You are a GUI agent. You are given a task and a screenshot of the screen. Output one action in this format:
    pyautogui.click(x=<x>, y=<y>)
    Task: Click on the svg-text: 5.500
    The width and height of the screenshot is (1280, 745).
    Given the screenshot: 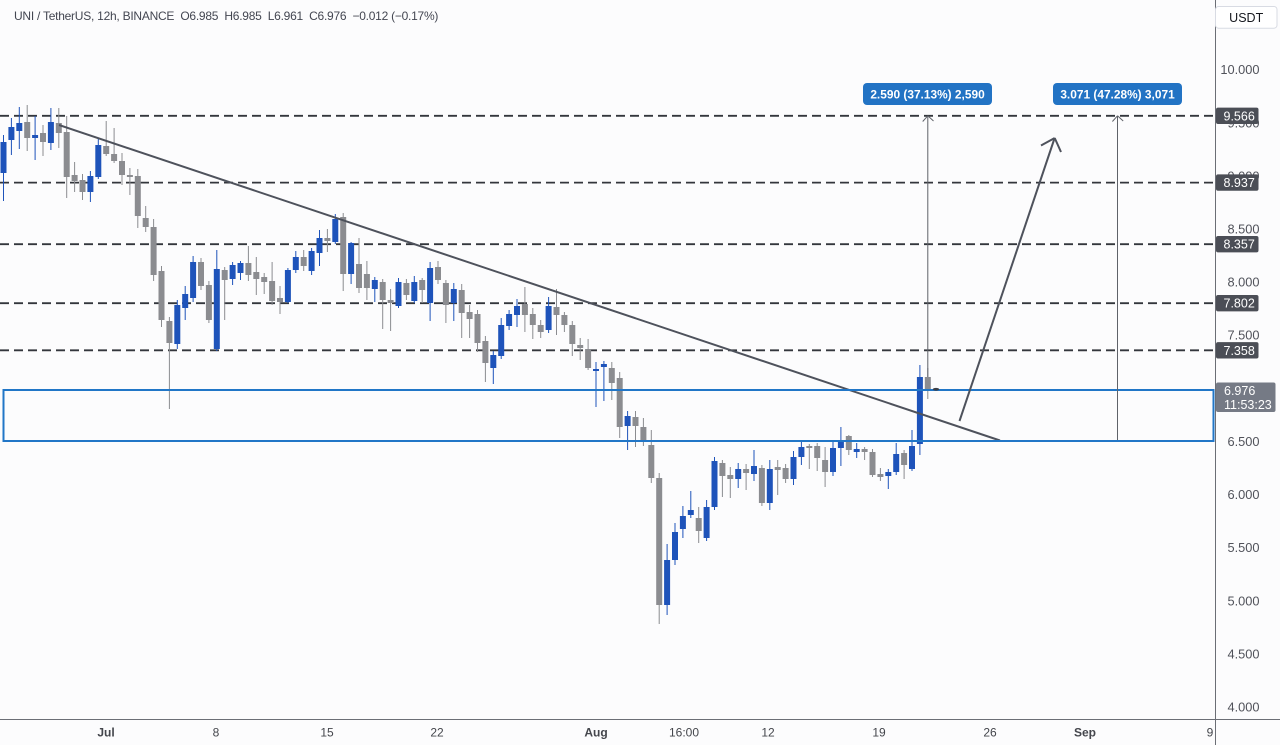 What is the action you would take?
    pyautogui.click(x=1243, y=547)
    